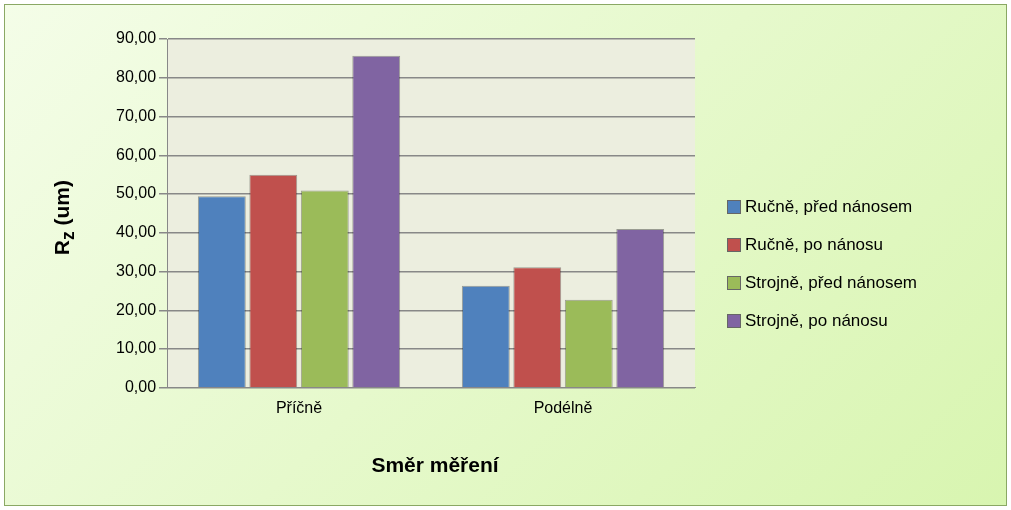 The height and width of the screenshot is (510, 1011). What do you see at coordinates (136, 232) in the screenshot?
I see `y-tick-label: 40,00` at bounding box center [136, 232].